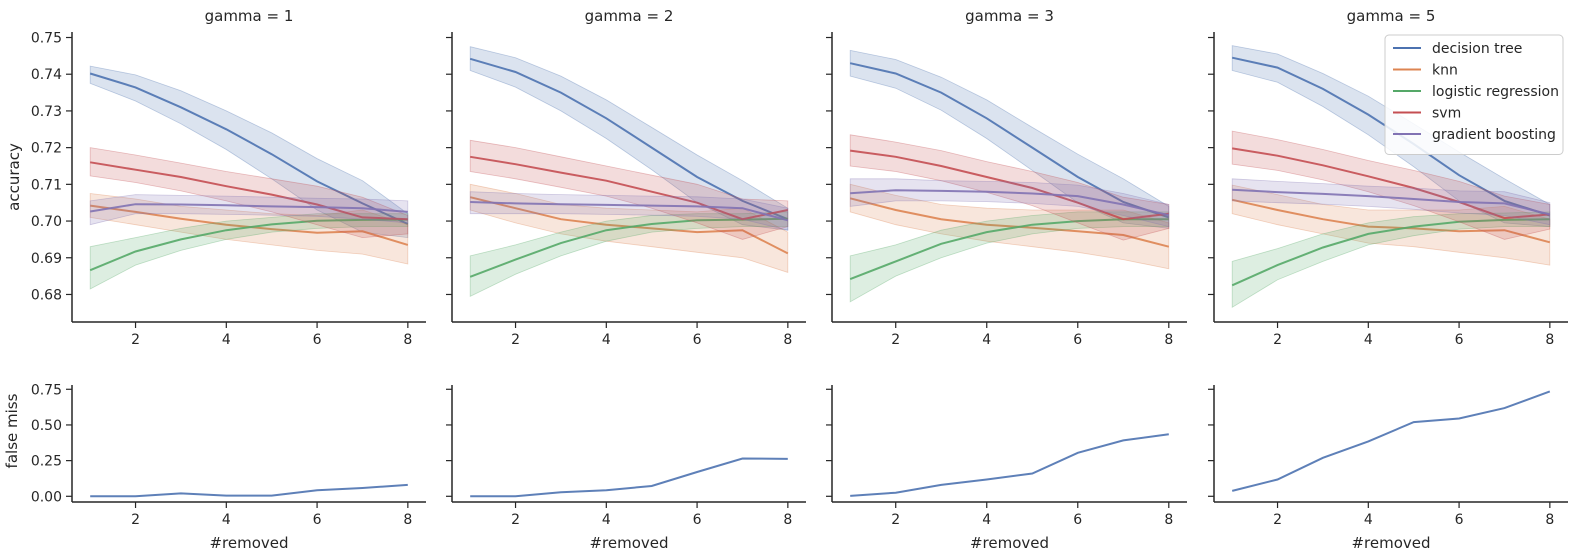 The width and height of the screenshot is (1570, 553). I want to click on y-tick-label: 0.71, so click(46, 185).